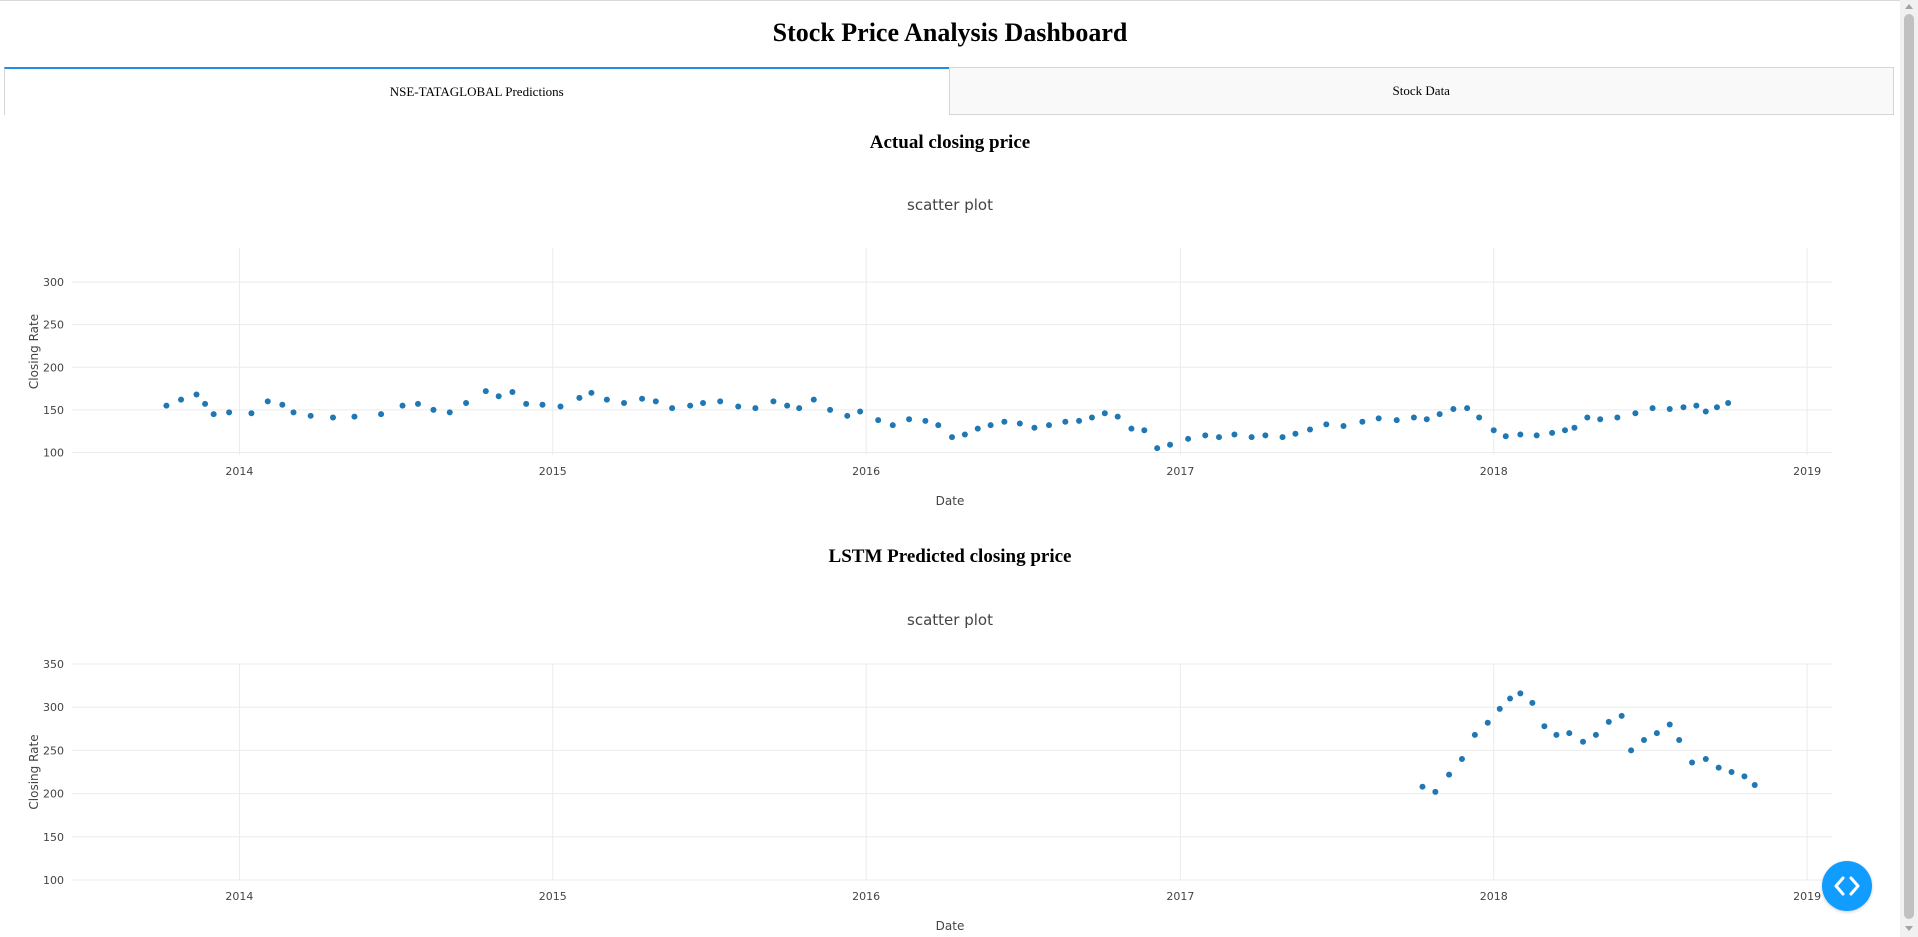 This screenshot has height=937, width=1918. I want to click on tab-predictions: NSE-TATAGLOBAL Predictions, so click(476, 91).